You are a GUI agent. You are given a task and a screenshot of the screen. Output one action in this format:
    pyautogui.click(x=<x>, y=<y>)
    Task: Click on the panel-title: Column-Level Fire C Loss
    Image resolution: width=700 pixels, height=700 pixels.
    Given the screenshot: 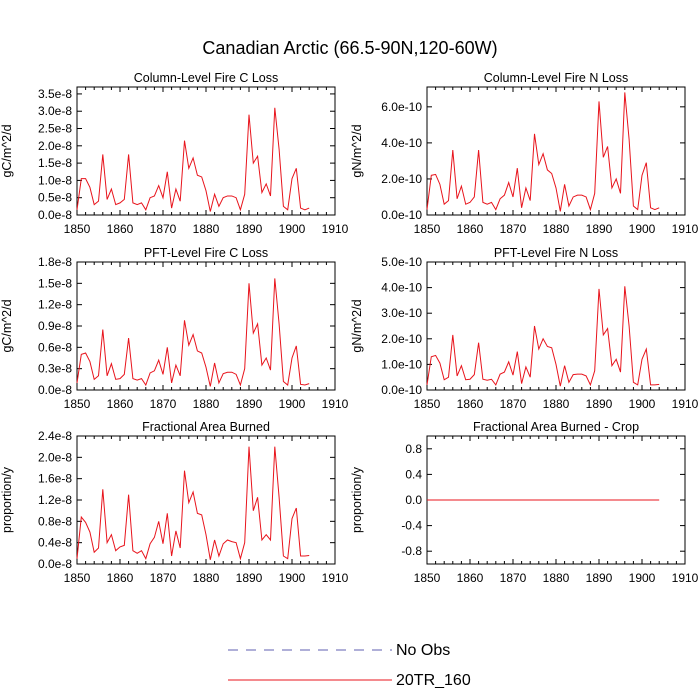 What is the action you would take?
    pyautogui.click(x=206, y=78)
    